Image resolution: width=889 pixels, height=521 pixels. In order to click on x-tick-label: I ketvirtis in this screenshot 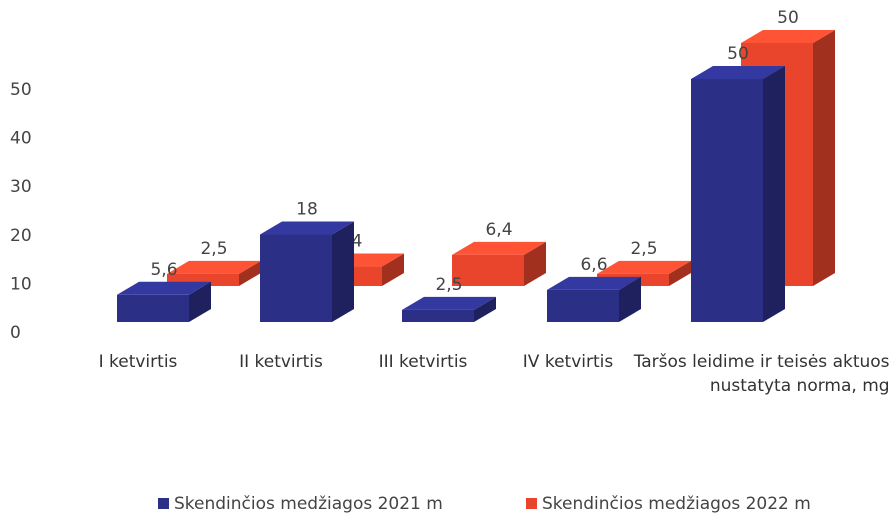, I will do `click(138, 362)`.